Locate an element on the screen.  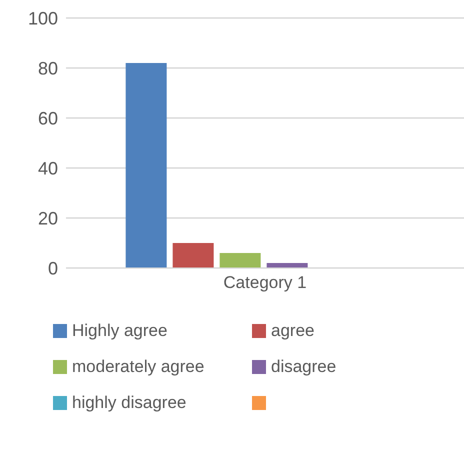
y-tick-label: 100 is located at coordinates (43, 18).